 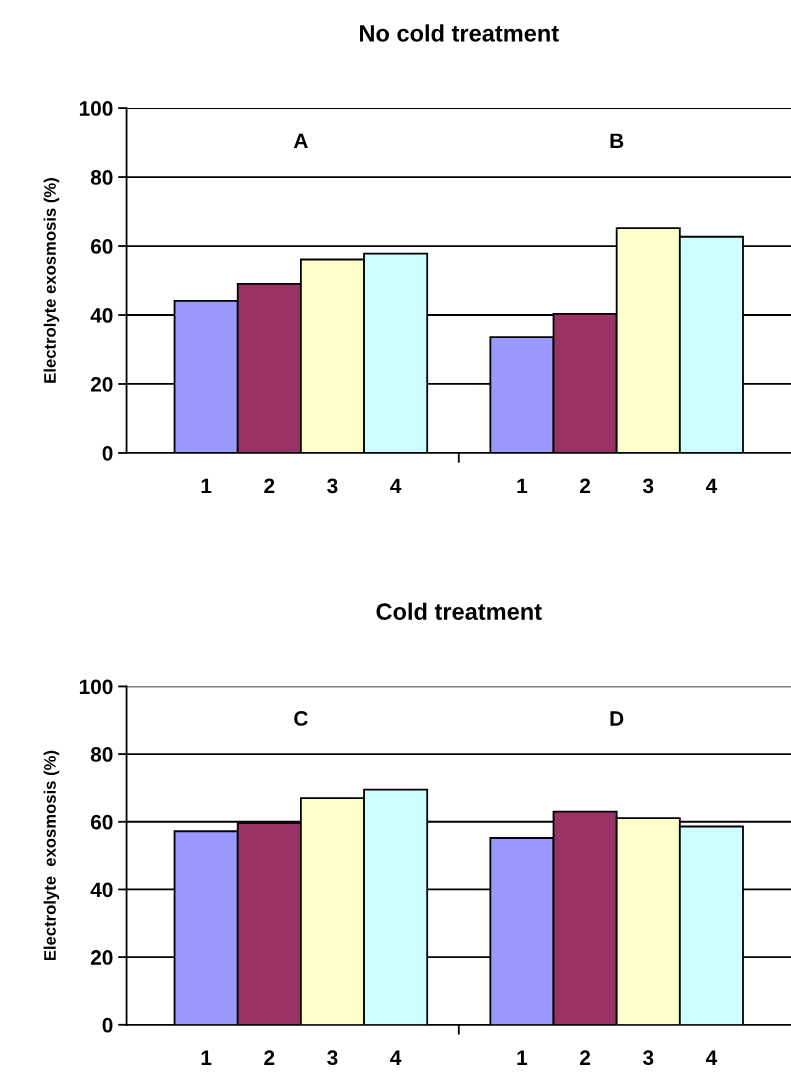 What do you see at coordinates (459, 611) in the screenshot?
I see `chart-title: Cold treatment` at bounding box center [459, 611].